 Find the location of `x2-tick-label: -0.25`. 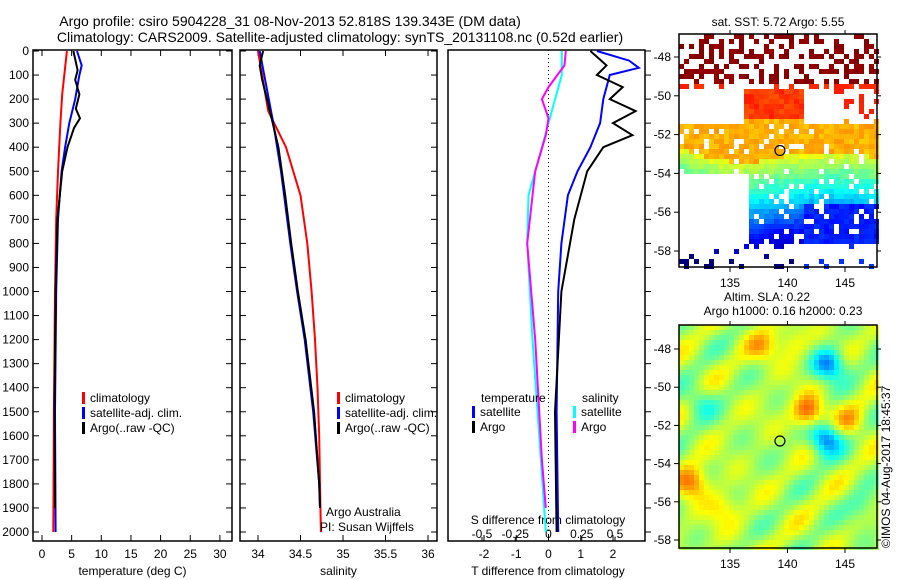

x2-tick-label: -0.25 is located at coordinates (516, 534).